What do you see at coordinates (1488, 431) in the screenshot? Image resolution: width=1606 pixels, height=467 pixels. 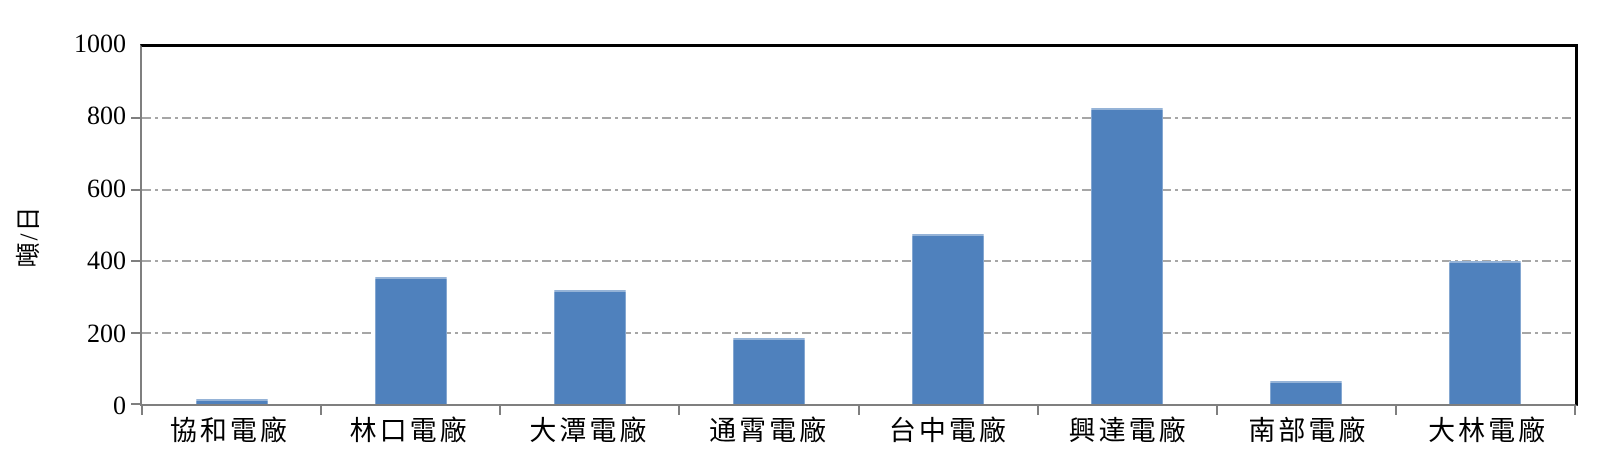 I see `x-tick-label-8: 大林電廠` at bounding box center [1488, 431].